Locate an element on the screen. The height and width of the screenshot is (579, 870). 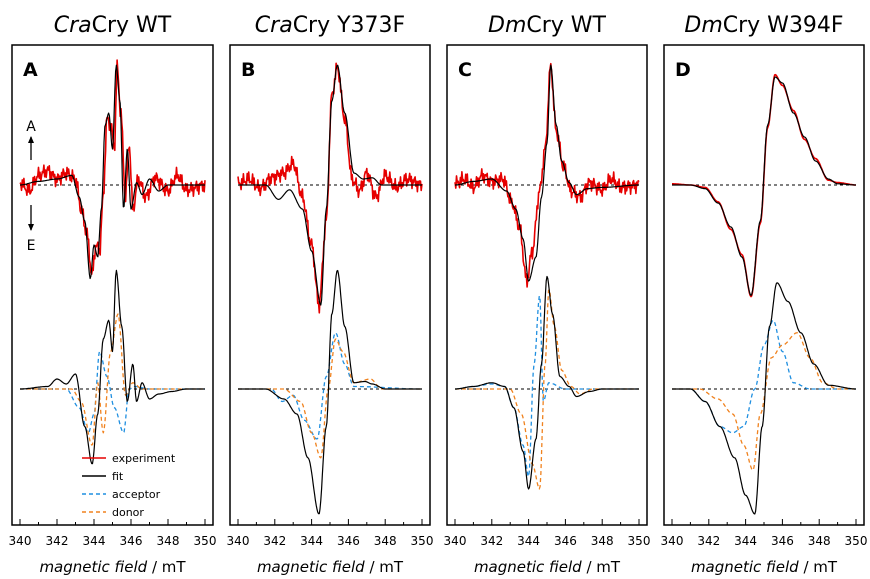
legend-label: experiment is located at coordinates (144, 458).